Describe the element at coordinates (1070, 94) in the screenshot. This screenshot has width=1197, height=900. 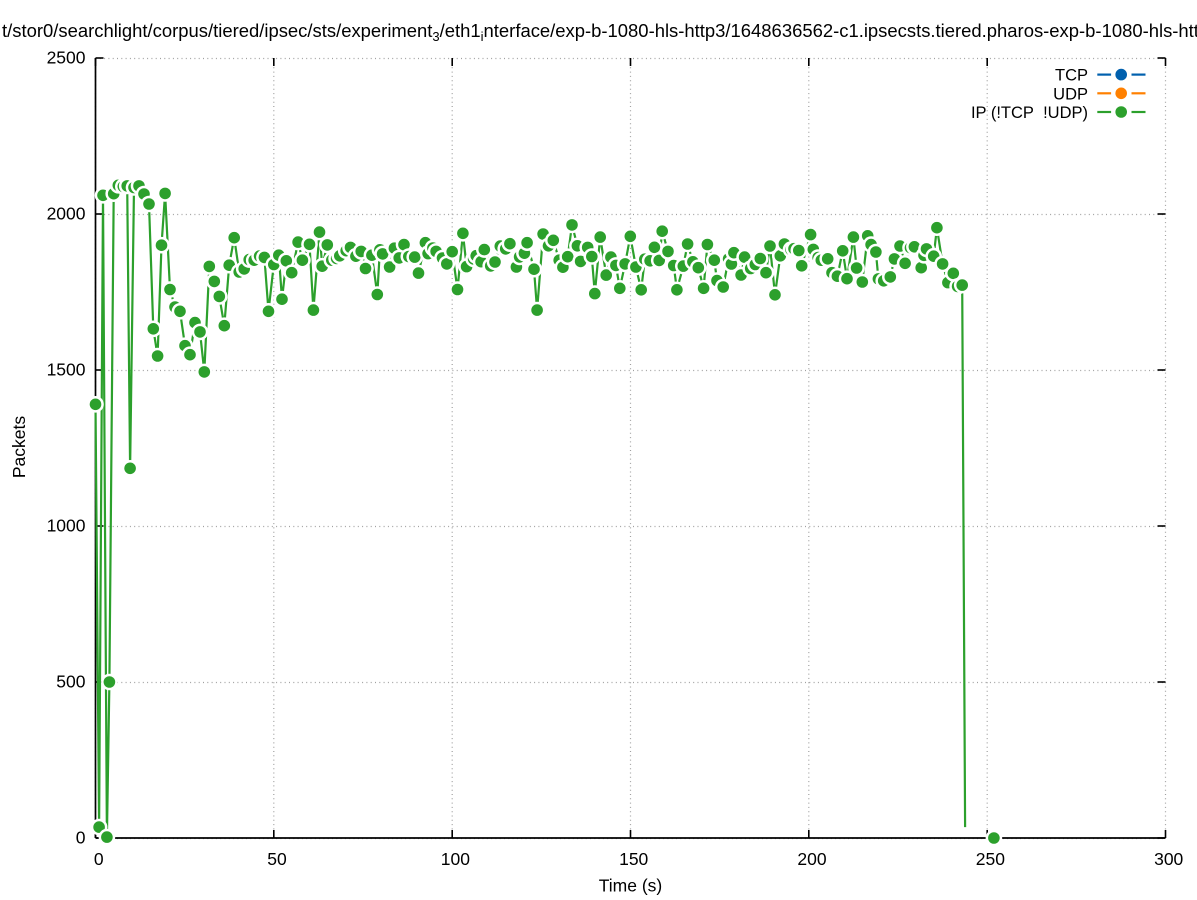
I see `svg-text: UDP` at that location.